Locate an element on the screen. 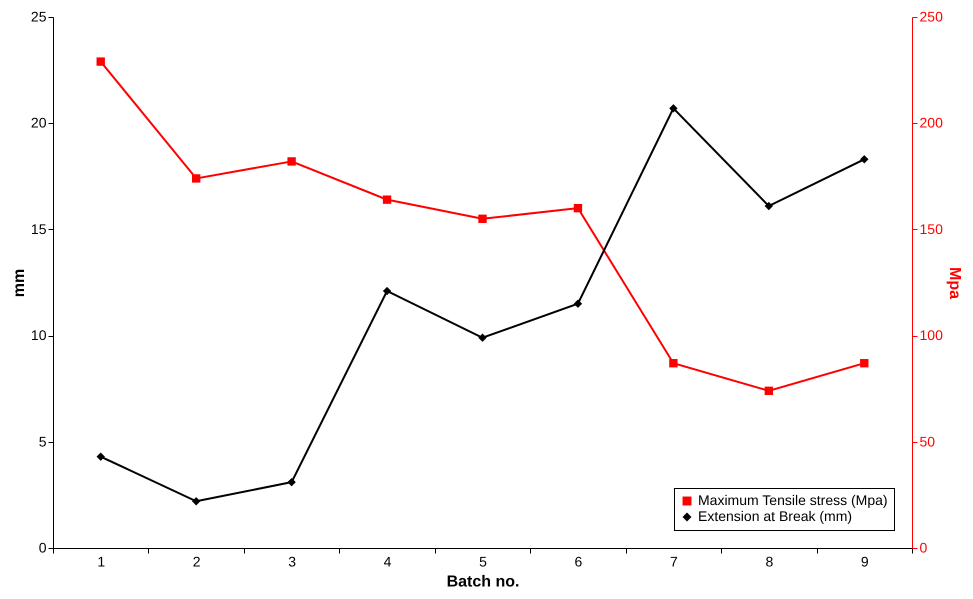 The height and width of the screenshot is (599, 973). x-tick-label: 2 is located at coordinates (196, 562).